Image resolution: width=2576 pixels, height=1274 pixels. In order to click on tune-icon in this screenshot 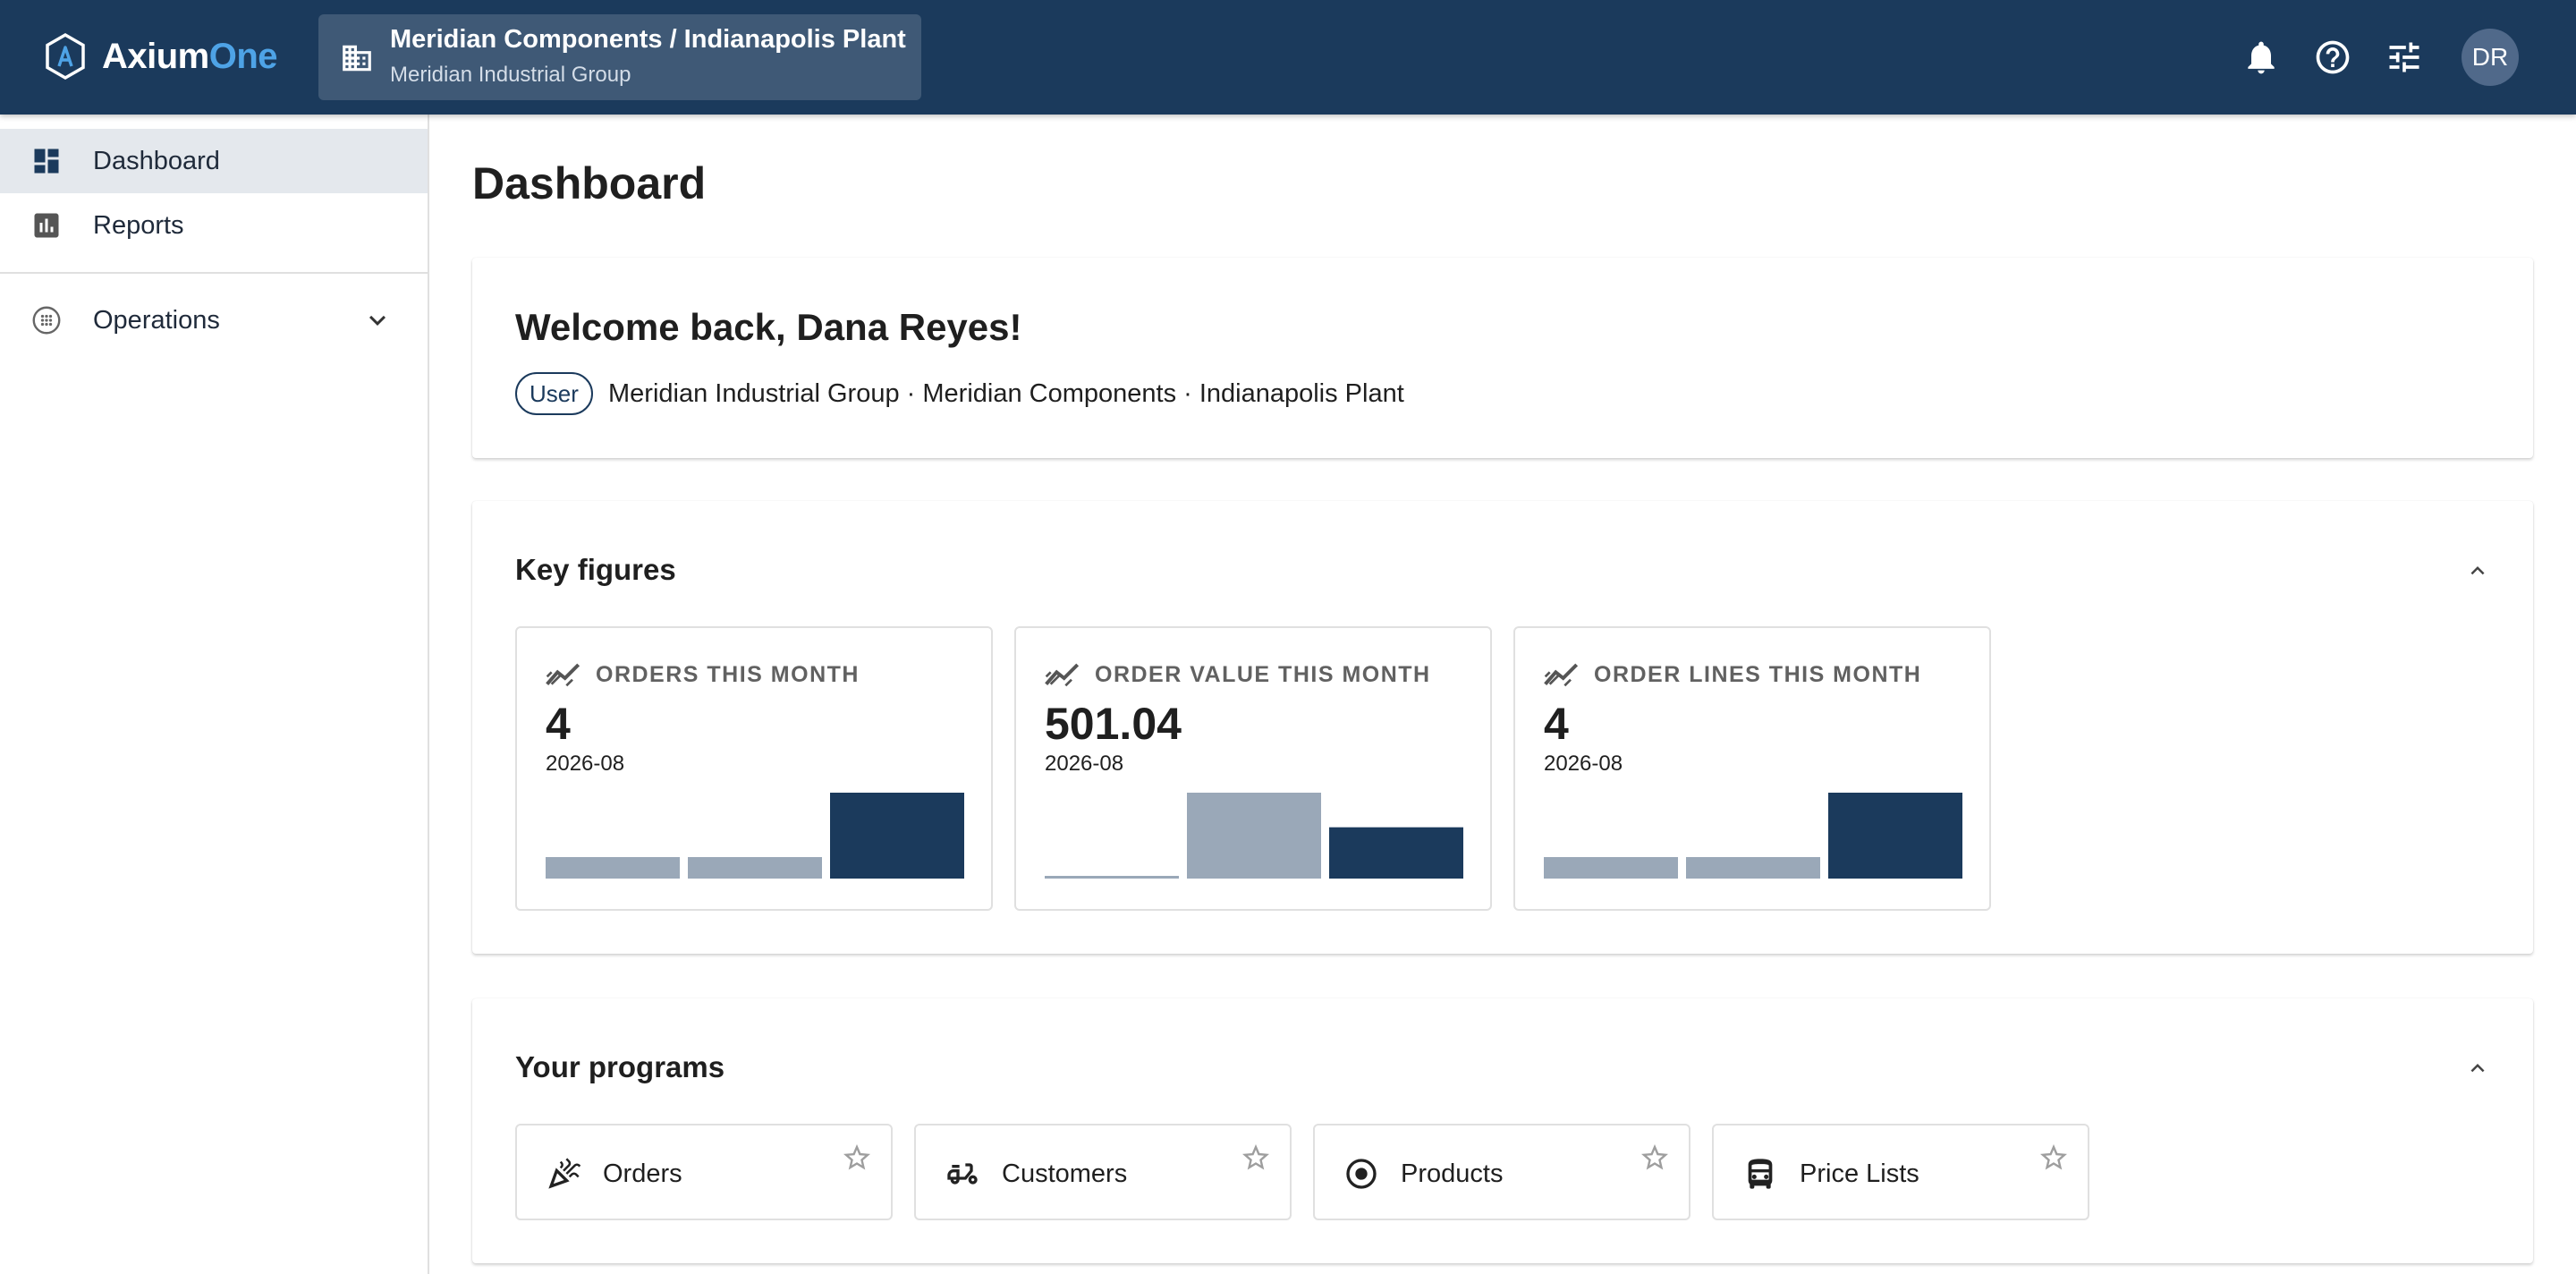, I will do `click(2404, 57)`.